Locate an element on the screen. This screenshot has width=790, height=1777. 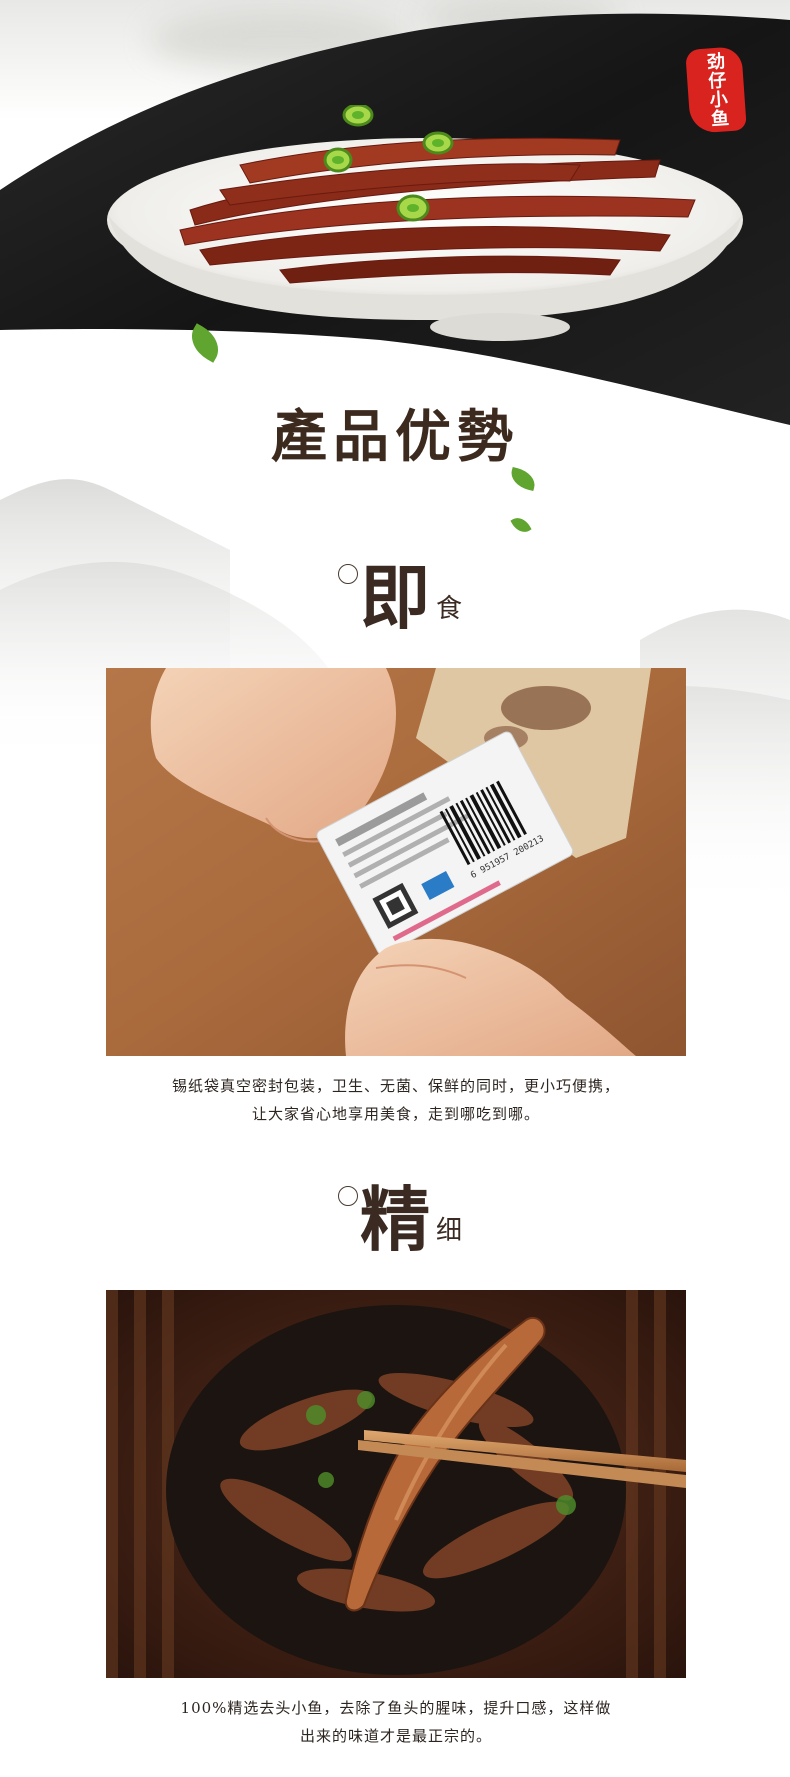
feature-heading-fine: 精 细 is located at coordinates (418, 1225).